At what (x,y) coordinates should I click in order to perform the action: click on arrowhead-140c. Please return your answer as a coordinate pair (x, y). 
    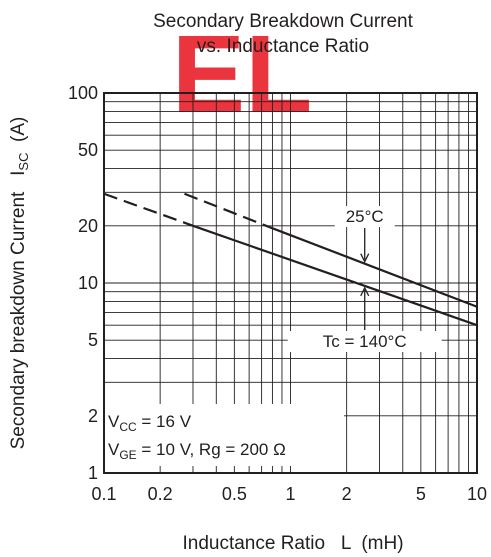
    Looking at the image, I should click on (365, 291).